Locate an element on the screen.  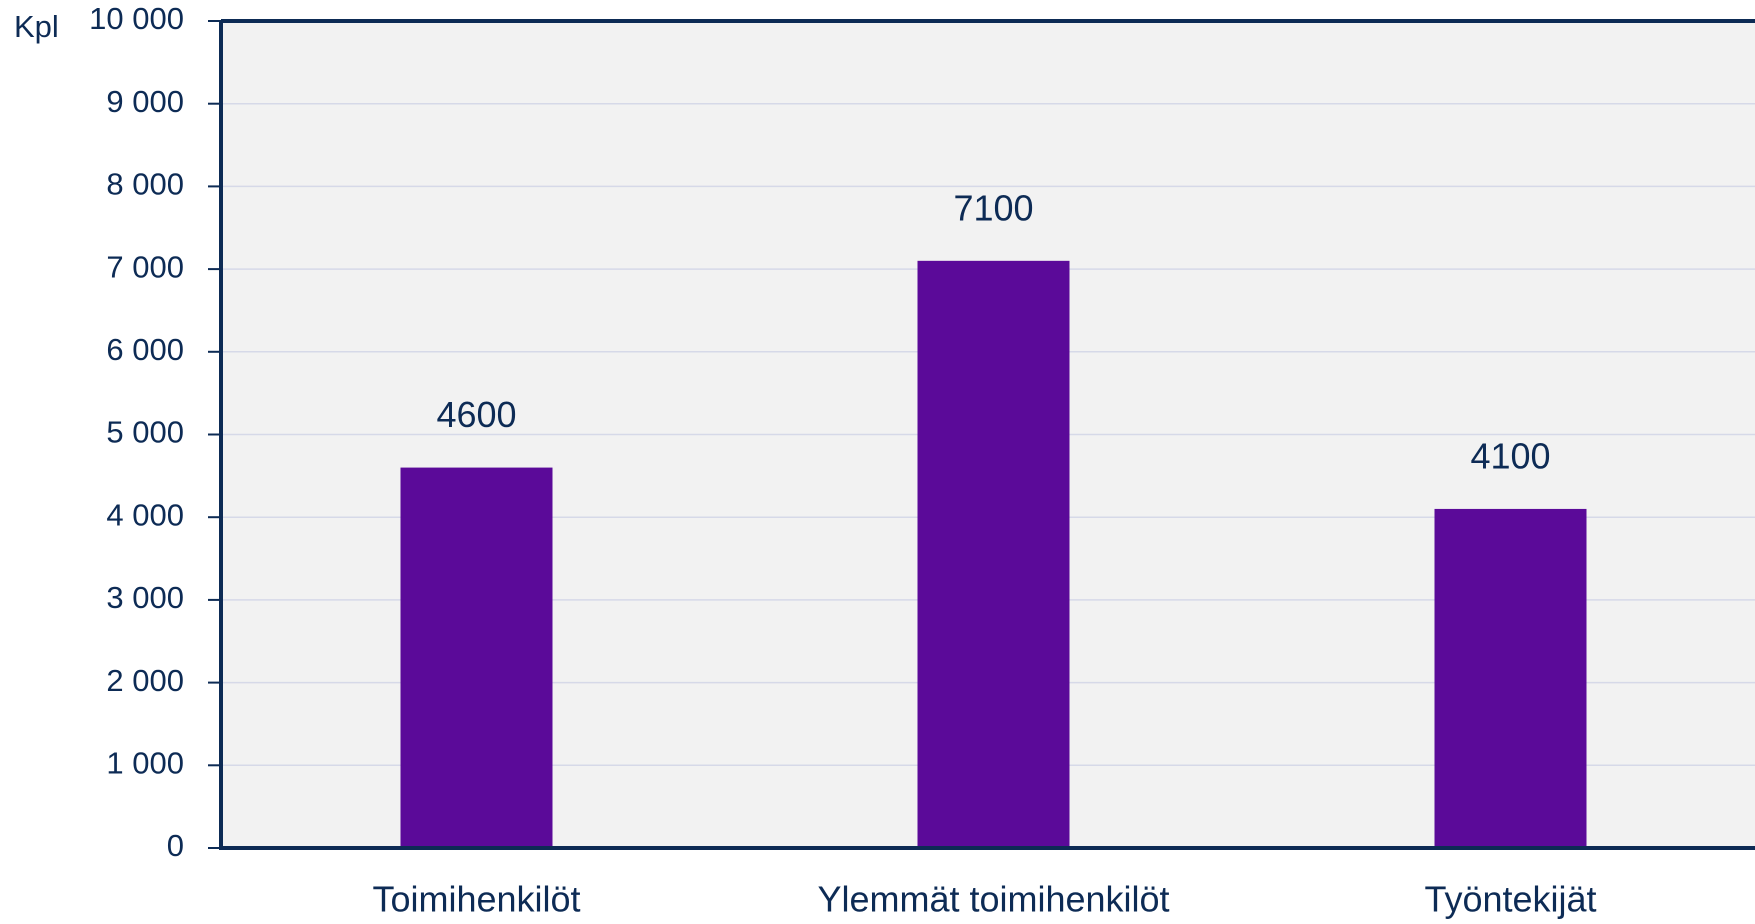
y-tick-label: 6 000 is located at coordinates (145, 349).